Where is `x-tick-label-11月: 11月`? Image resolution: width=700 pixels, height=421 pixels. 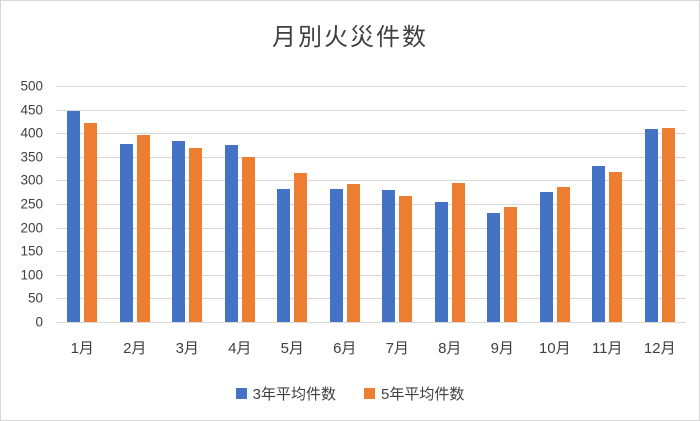
x-tick-label-11月: 11月 is located at coordinates (607, 348).